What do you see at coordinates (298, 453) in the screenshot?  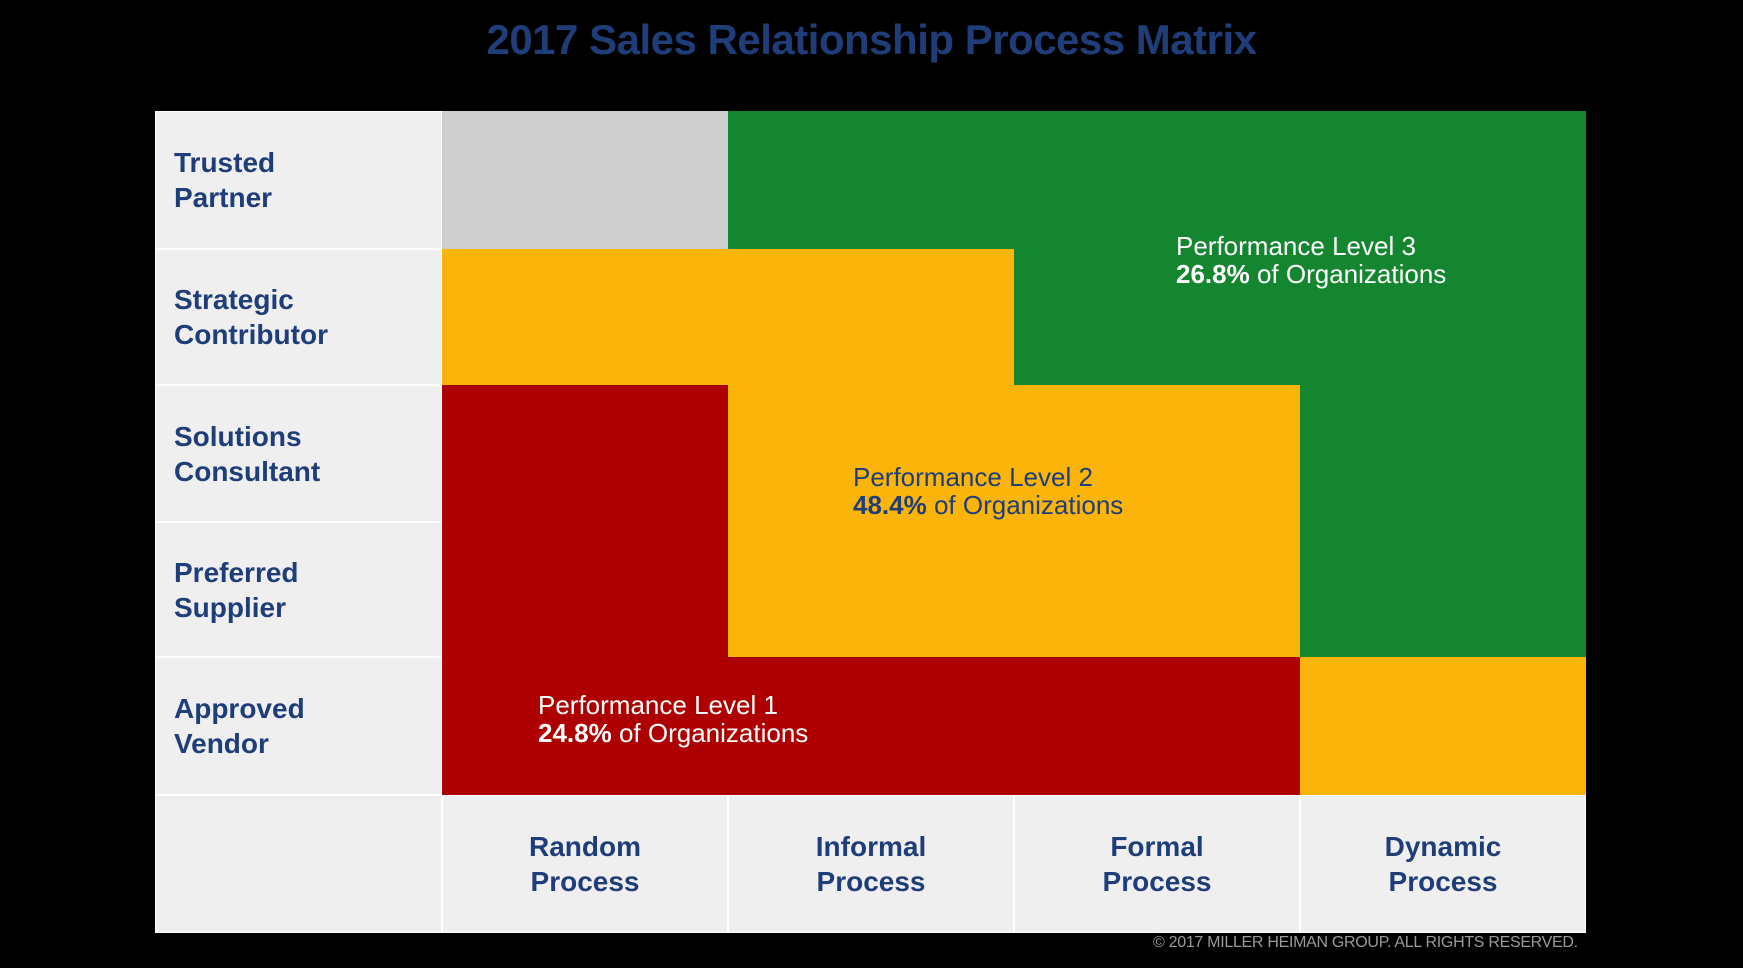 I see `row-label-solutions-consultant: Solutions Consultant` at bounding box center [298, 453].